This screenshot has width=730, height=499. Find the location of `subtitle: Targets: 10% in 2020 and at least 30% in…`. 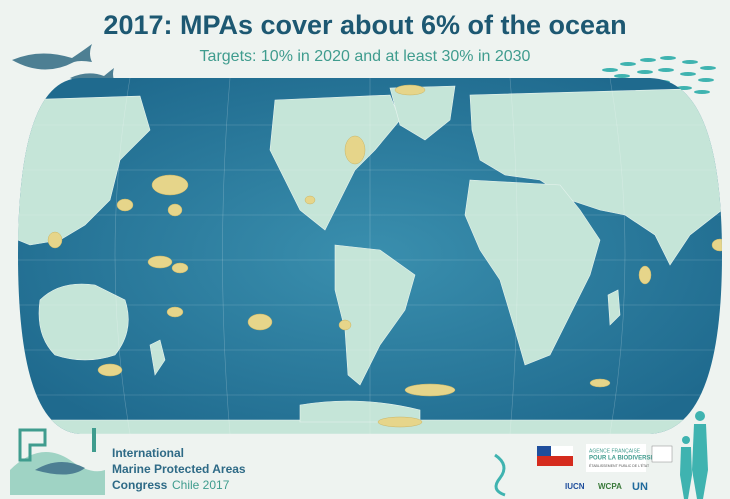

subtitle: Targets: 10% in 2020 and at least 30% in… is located at coordinates (365, 56).